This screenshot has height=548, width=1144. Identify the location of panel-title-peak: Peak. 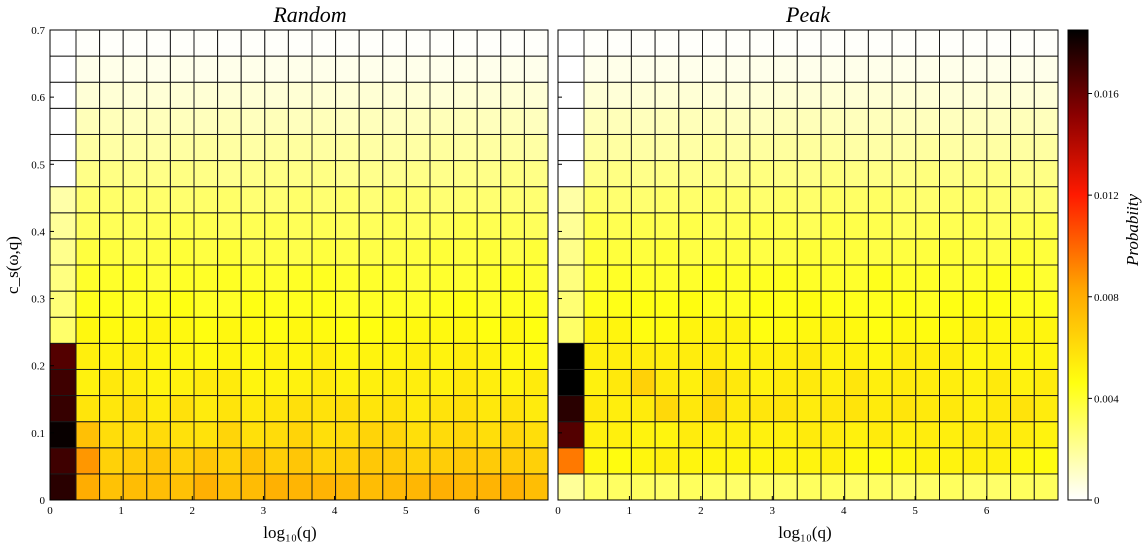
(808, 14).